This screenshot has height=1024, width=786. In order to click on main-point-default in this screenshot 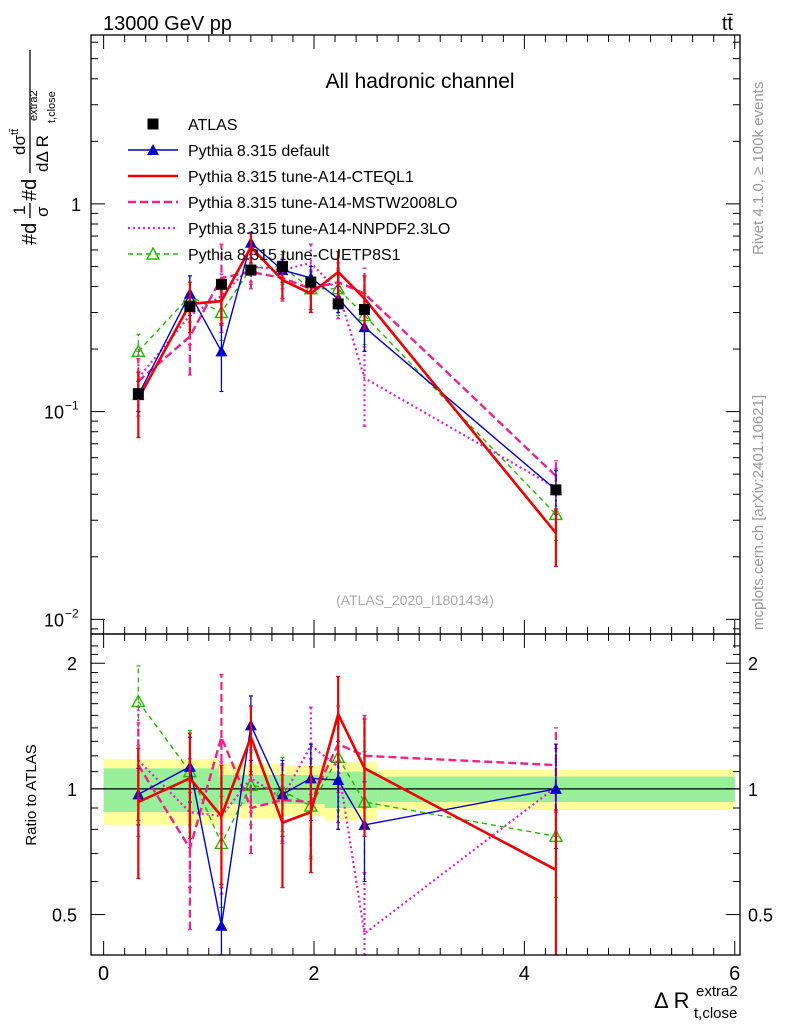, I will do `click(221, 351)`.